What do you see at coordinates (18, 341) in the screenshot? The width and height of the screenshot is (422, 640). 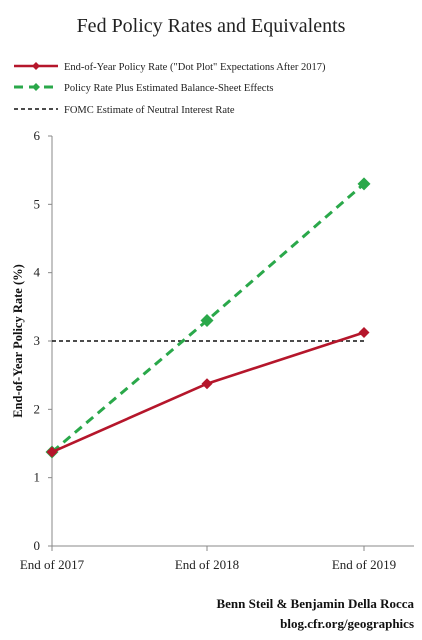 I see `y-axis-label: End-of-Year Policy Rate (%)` at bounding box center [18, 341].